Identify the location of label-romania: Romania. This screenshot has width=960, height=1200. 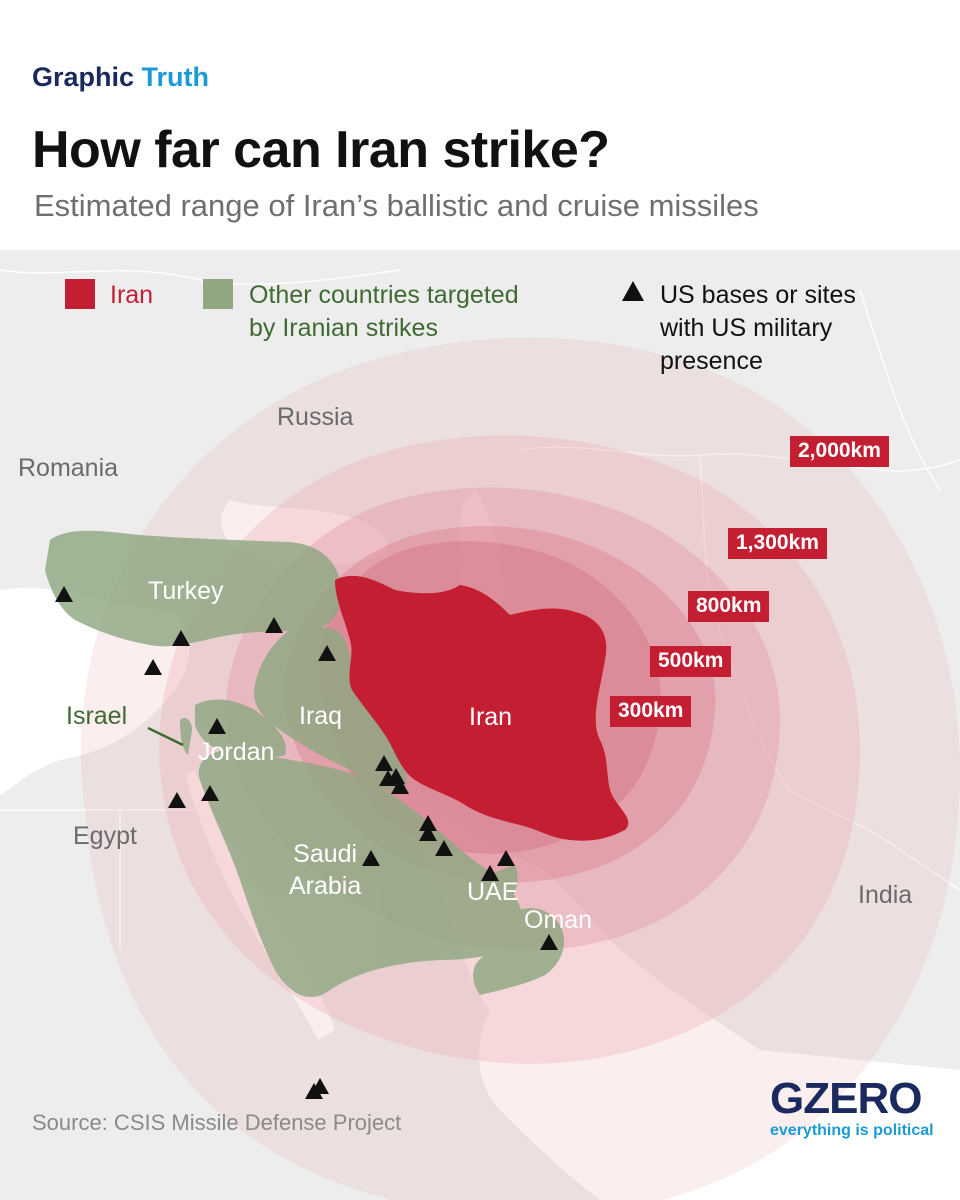
(68, 468).